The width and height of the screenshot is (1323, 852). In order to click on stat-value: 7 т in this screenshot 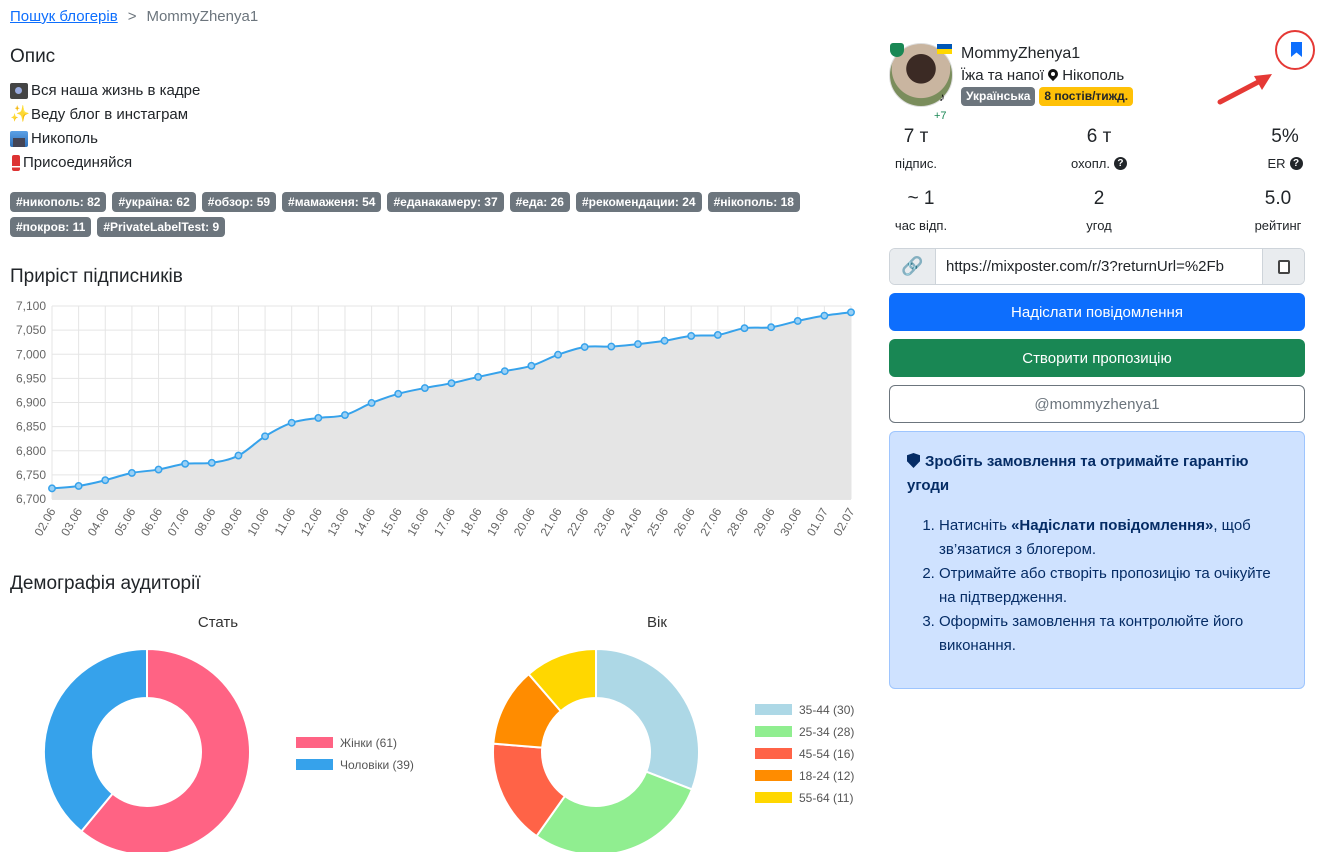, I will do `click(916, 136)`.